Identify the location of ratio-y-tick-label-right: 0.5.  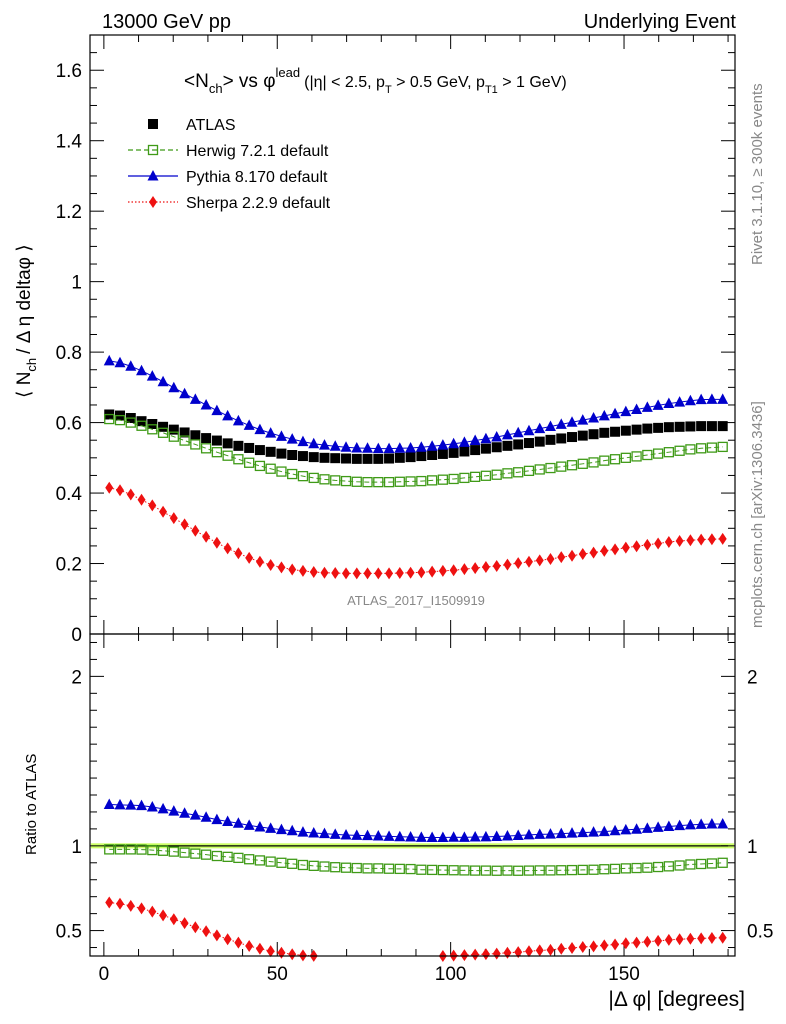
(760, 932).